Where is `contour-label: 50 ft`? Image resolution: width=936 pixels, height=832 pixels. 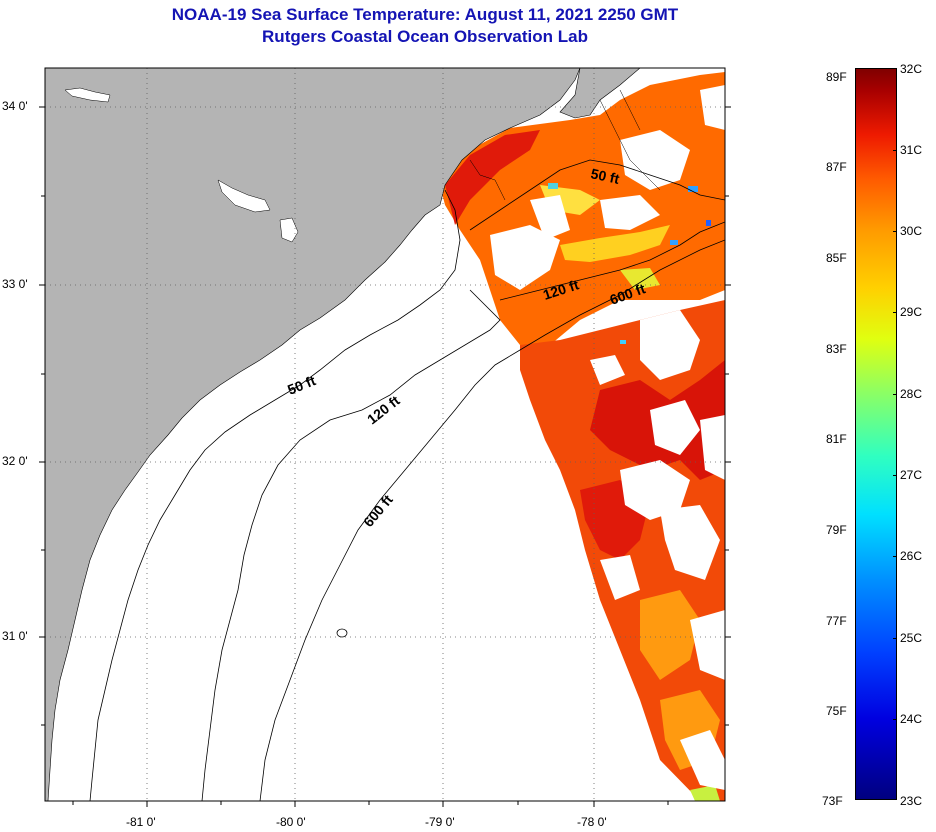 contour-label: 50 ft is located at coordinates (605, 176).